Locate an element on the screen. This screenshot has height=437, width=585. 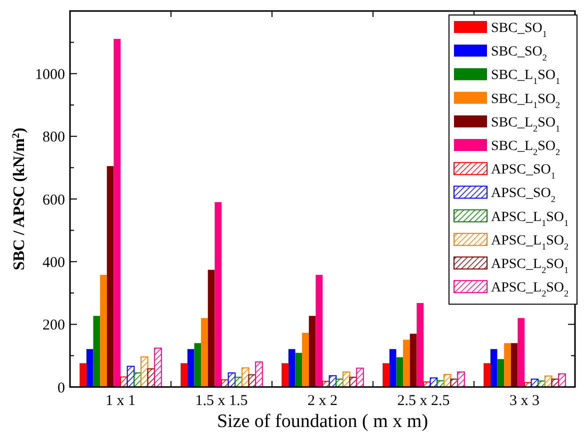
x-tick-label: 3 x 3 is located at coordinates (525, 401).